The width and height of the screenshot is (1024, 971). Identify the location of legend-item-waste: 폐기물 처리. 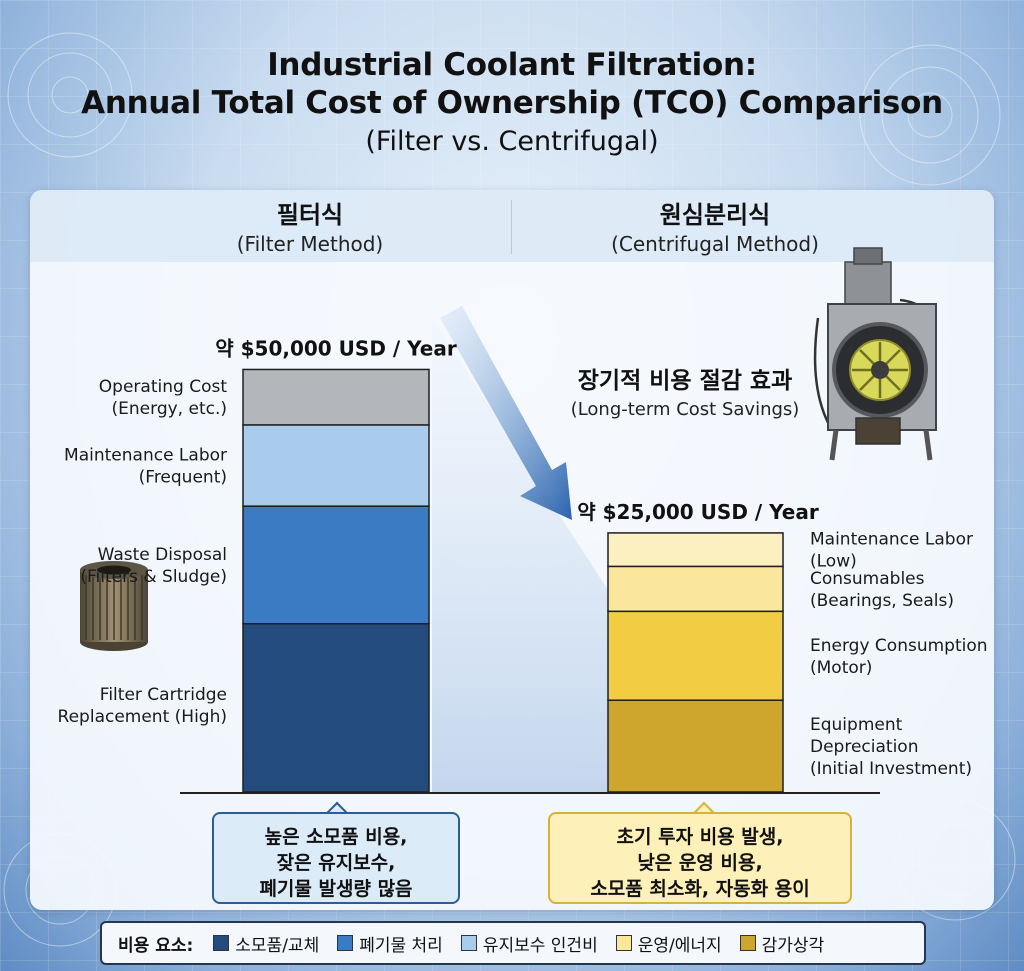
(390, 943).